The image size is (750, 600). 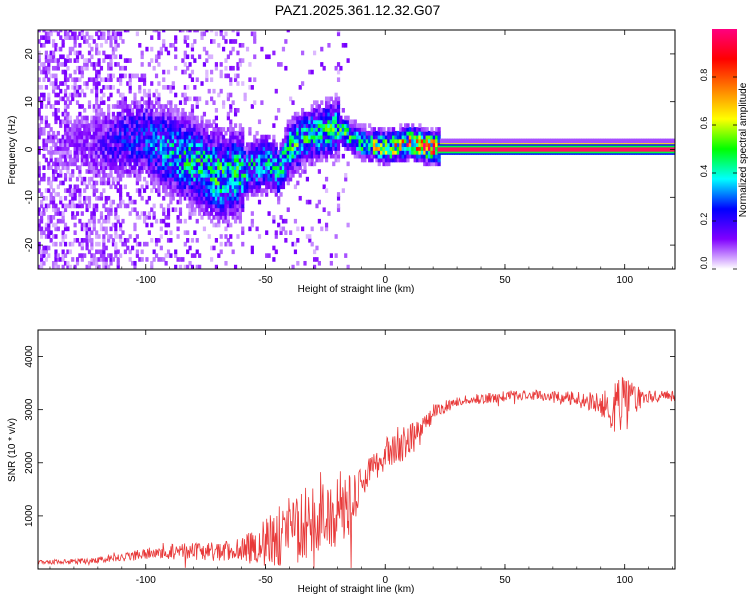 I want to click on spectrogram-y-tick-label: 10, so click(x=29, y=102).